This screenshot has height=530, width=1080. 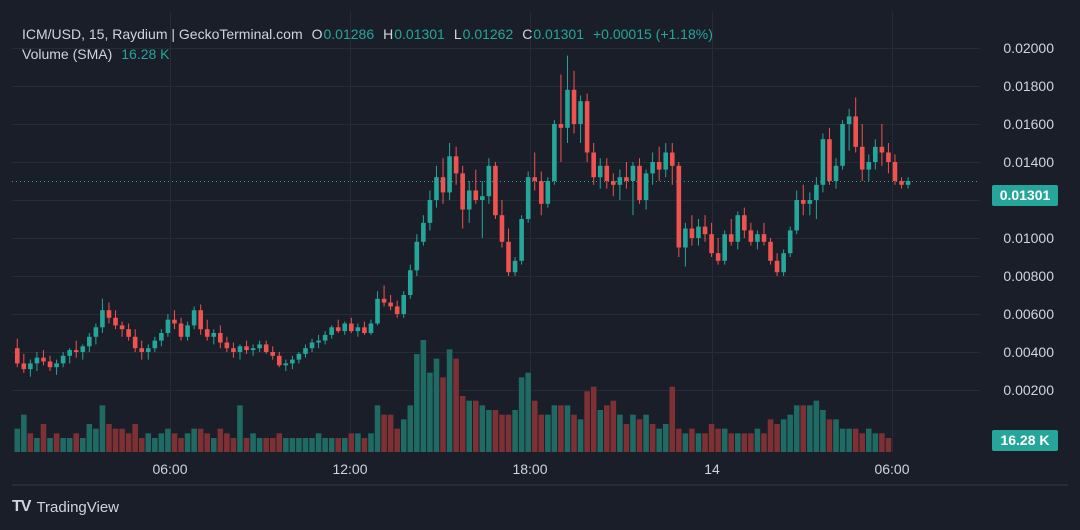 I want to click on time-tick-label: 12:00, so click(x=349, y=469).